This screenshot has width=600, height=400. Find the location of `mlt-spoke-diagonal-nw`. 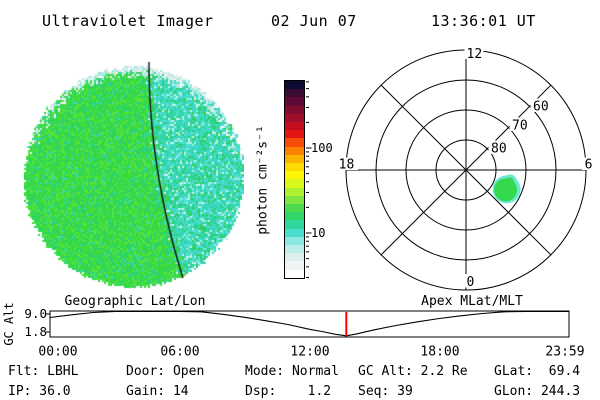

mlt-spoke-diagonal-nw is located at coordinates (466, 170).